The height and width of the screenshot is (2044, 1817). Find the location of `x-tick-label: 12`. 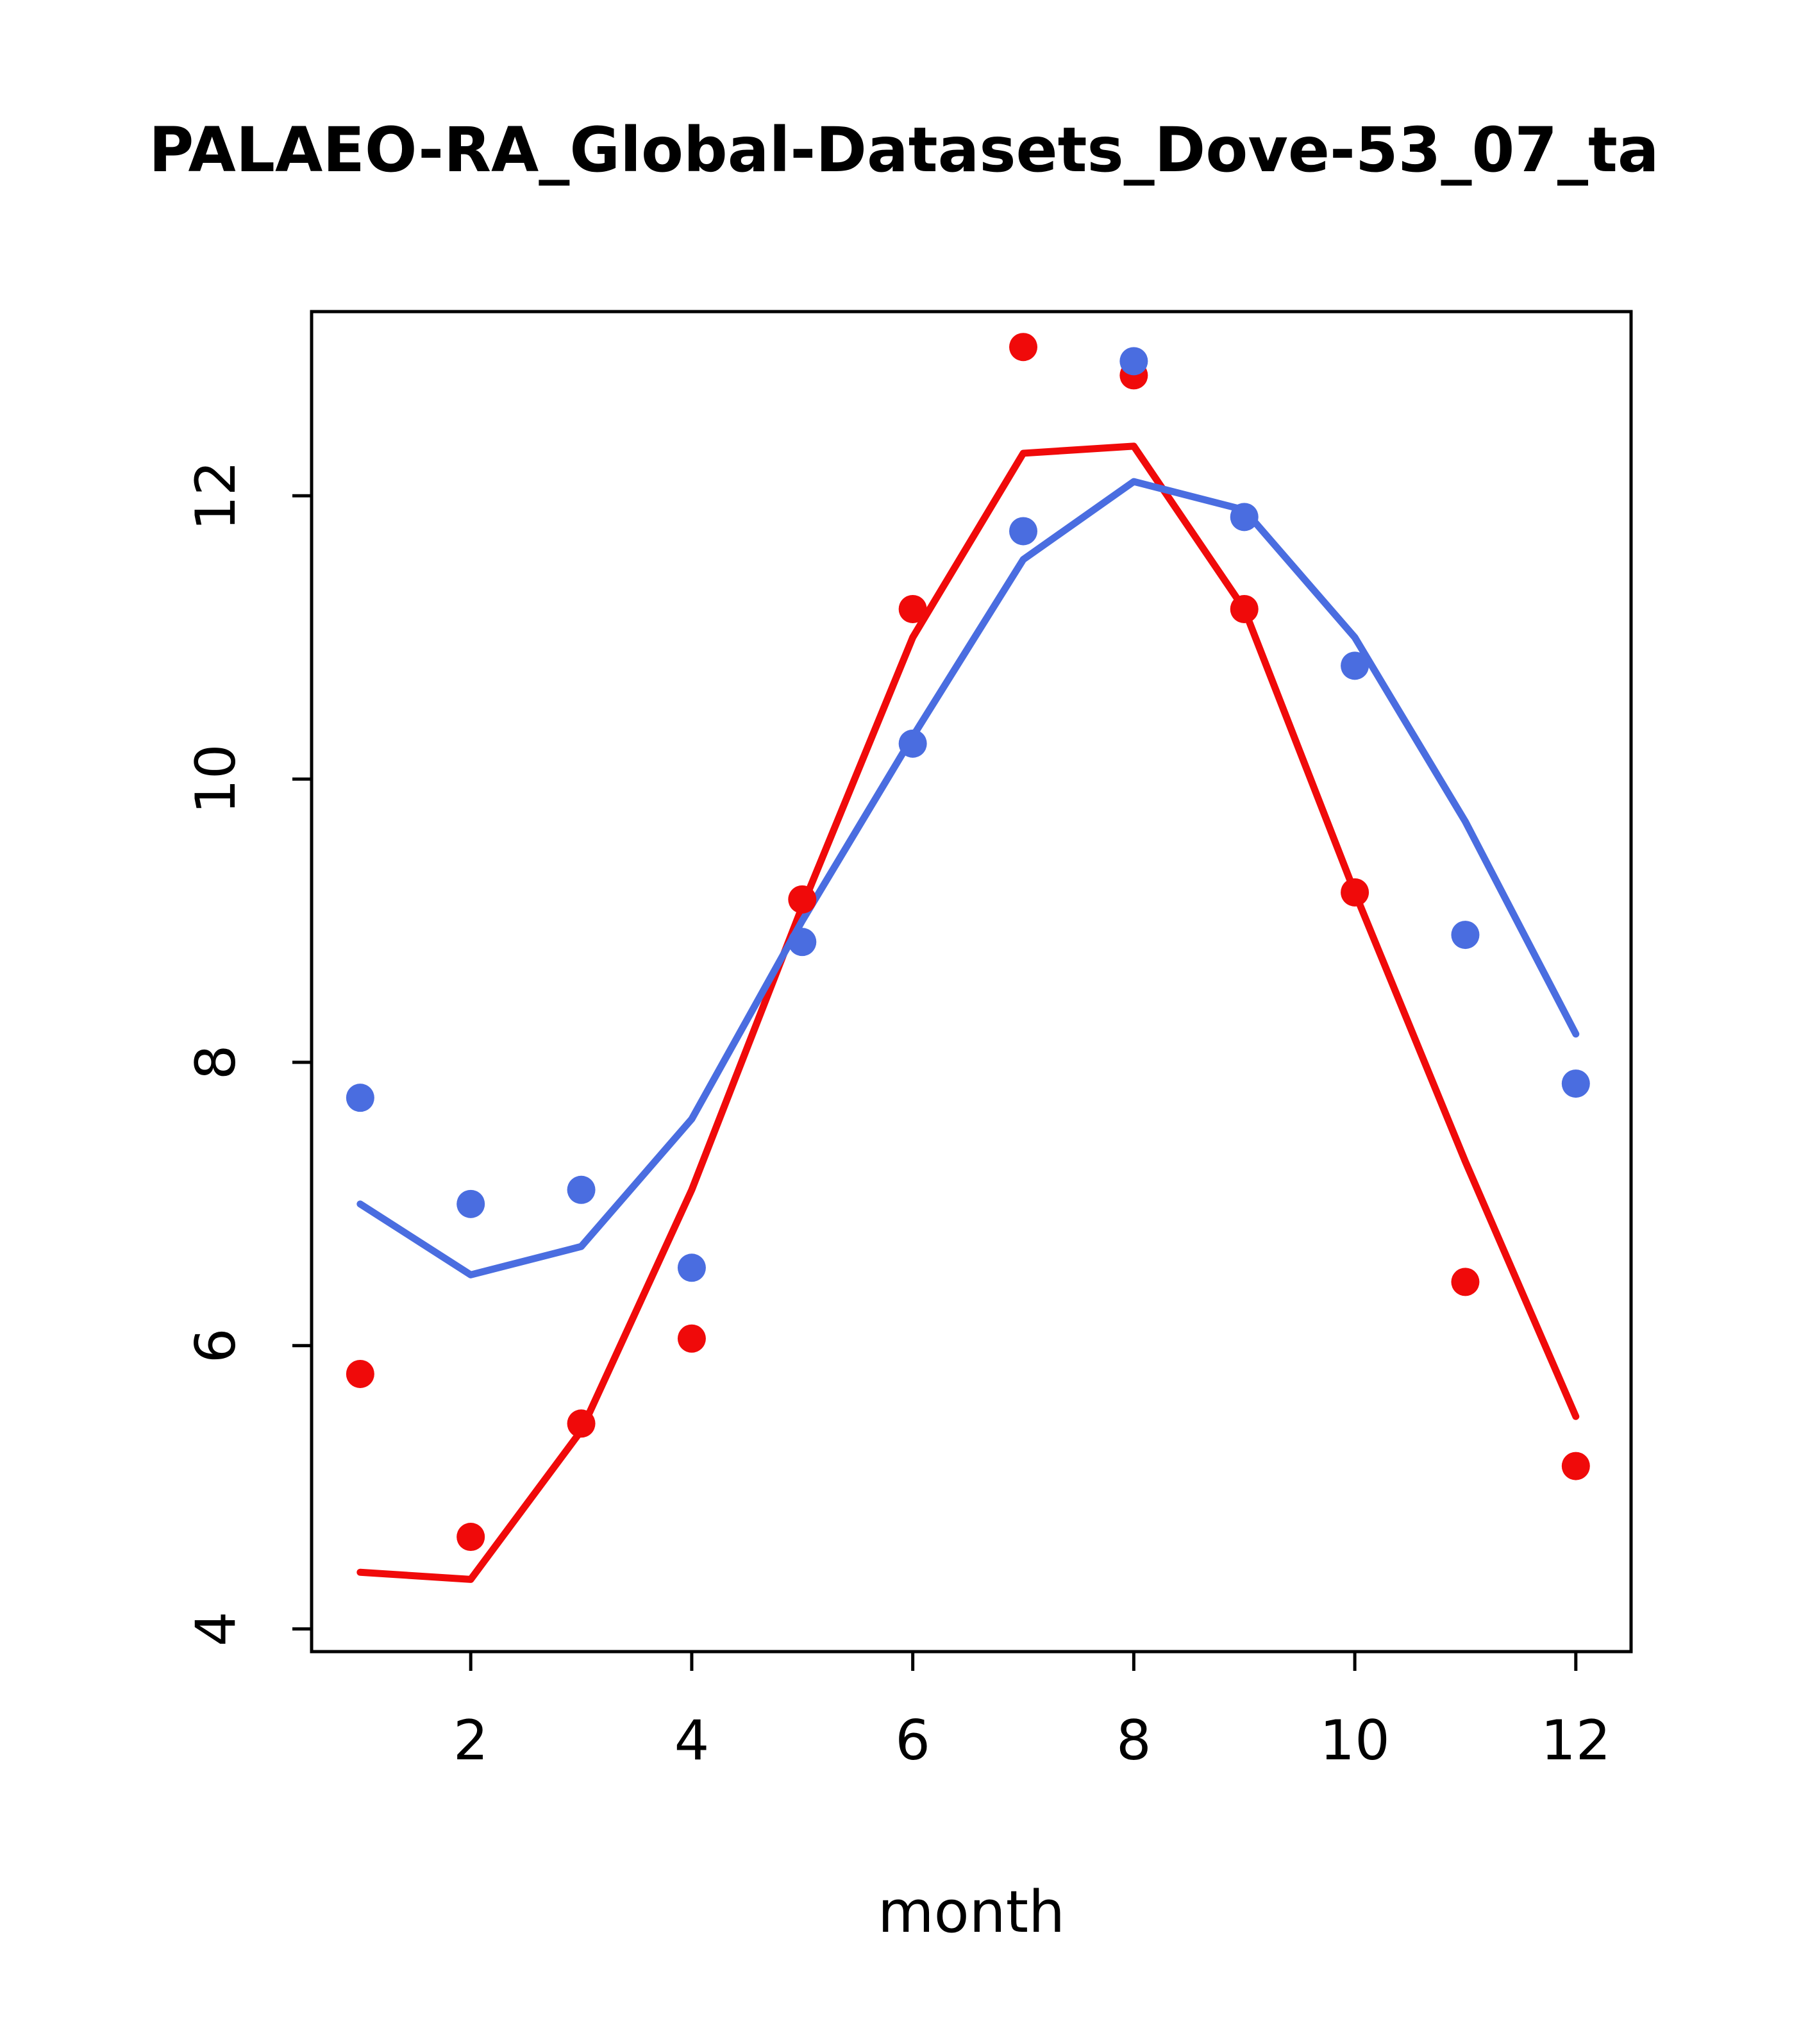

x-tick-label: 12 is located at coordinates (1576, 1741).